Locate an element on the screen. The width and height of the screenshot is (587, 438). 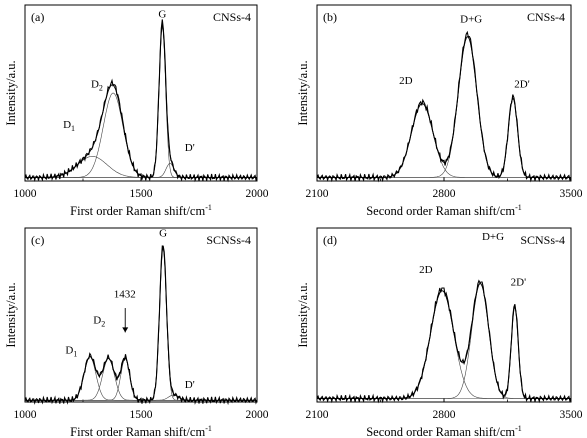
panel-label: (b) is located at coordinates (330, 17).